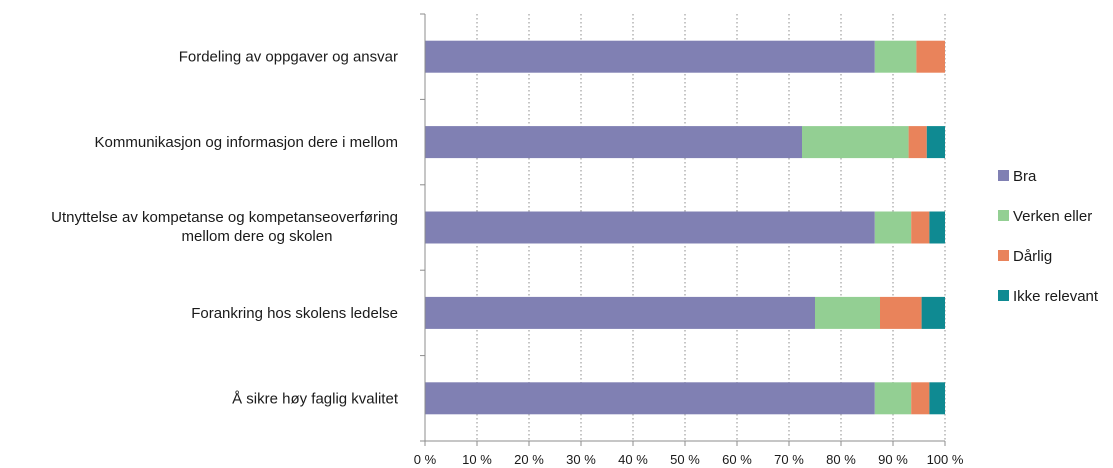  I want to click on category-label: Fordeling av oppgaver og ansvar, so click(288, 57).